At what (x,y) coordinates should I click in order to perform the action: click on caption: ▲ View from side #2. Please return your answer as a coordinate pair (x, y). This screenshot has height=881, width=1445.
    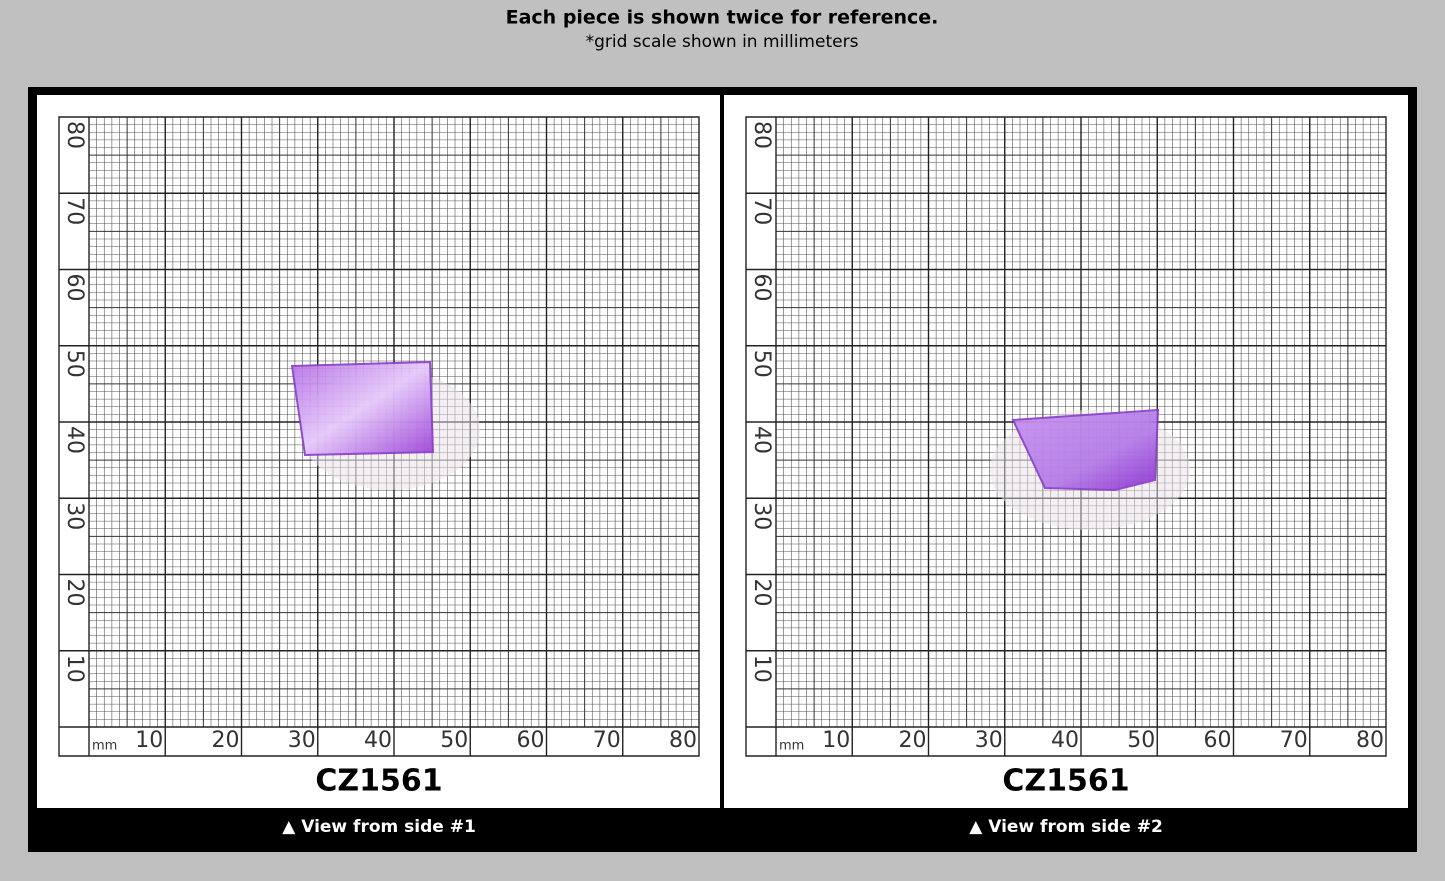
    Looking at the image, I should click on (1066, 827).